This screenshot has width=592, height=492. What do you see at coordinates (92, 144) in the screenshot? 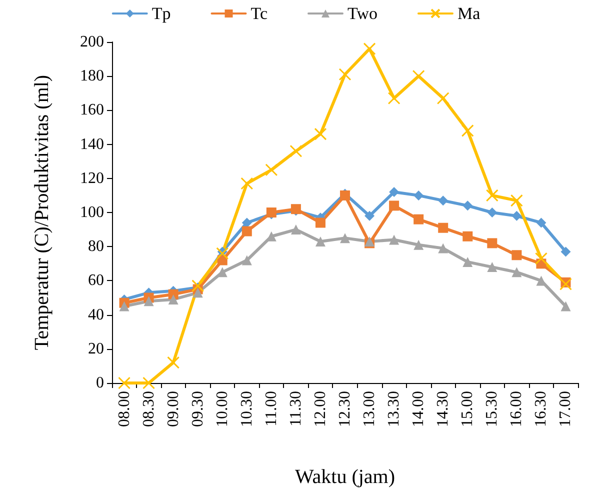
I see `y-tick-label: 140` at bounding box center [92, 144].